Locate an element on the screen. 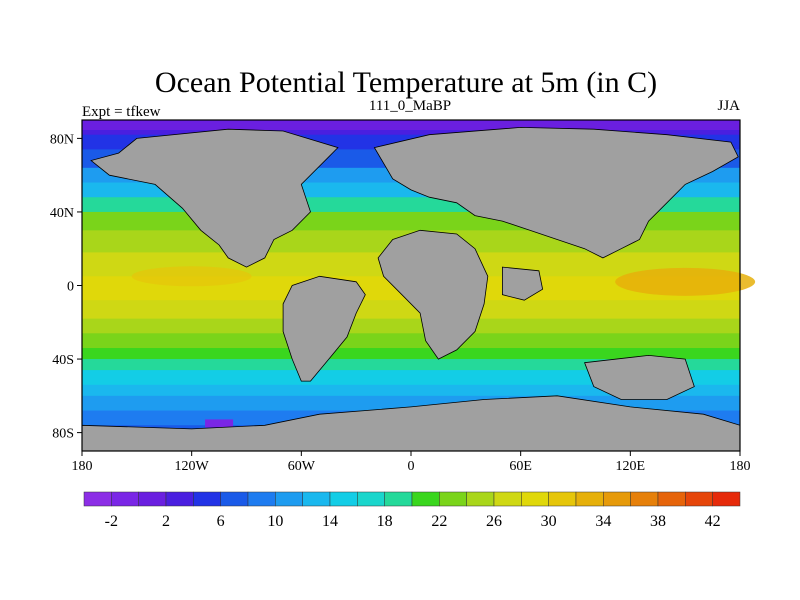 The image size is (800, 600). colorbar-label: 38 is located at coordinates (658, 521).